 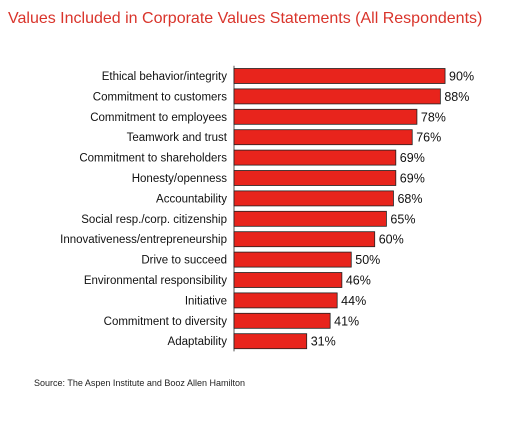 What do you see at coordinates (367, 260) in the screenshot?
I see `value-label: 50%` at bounding box center [367, 260].